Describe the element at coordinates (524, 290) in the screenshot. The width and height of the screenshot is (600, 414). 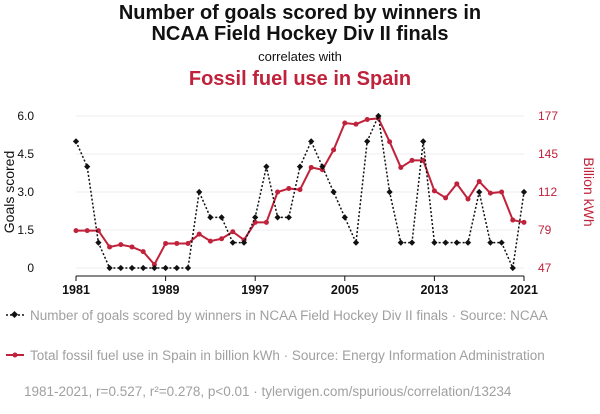
I see `x-tick-label: 2021` at that location.